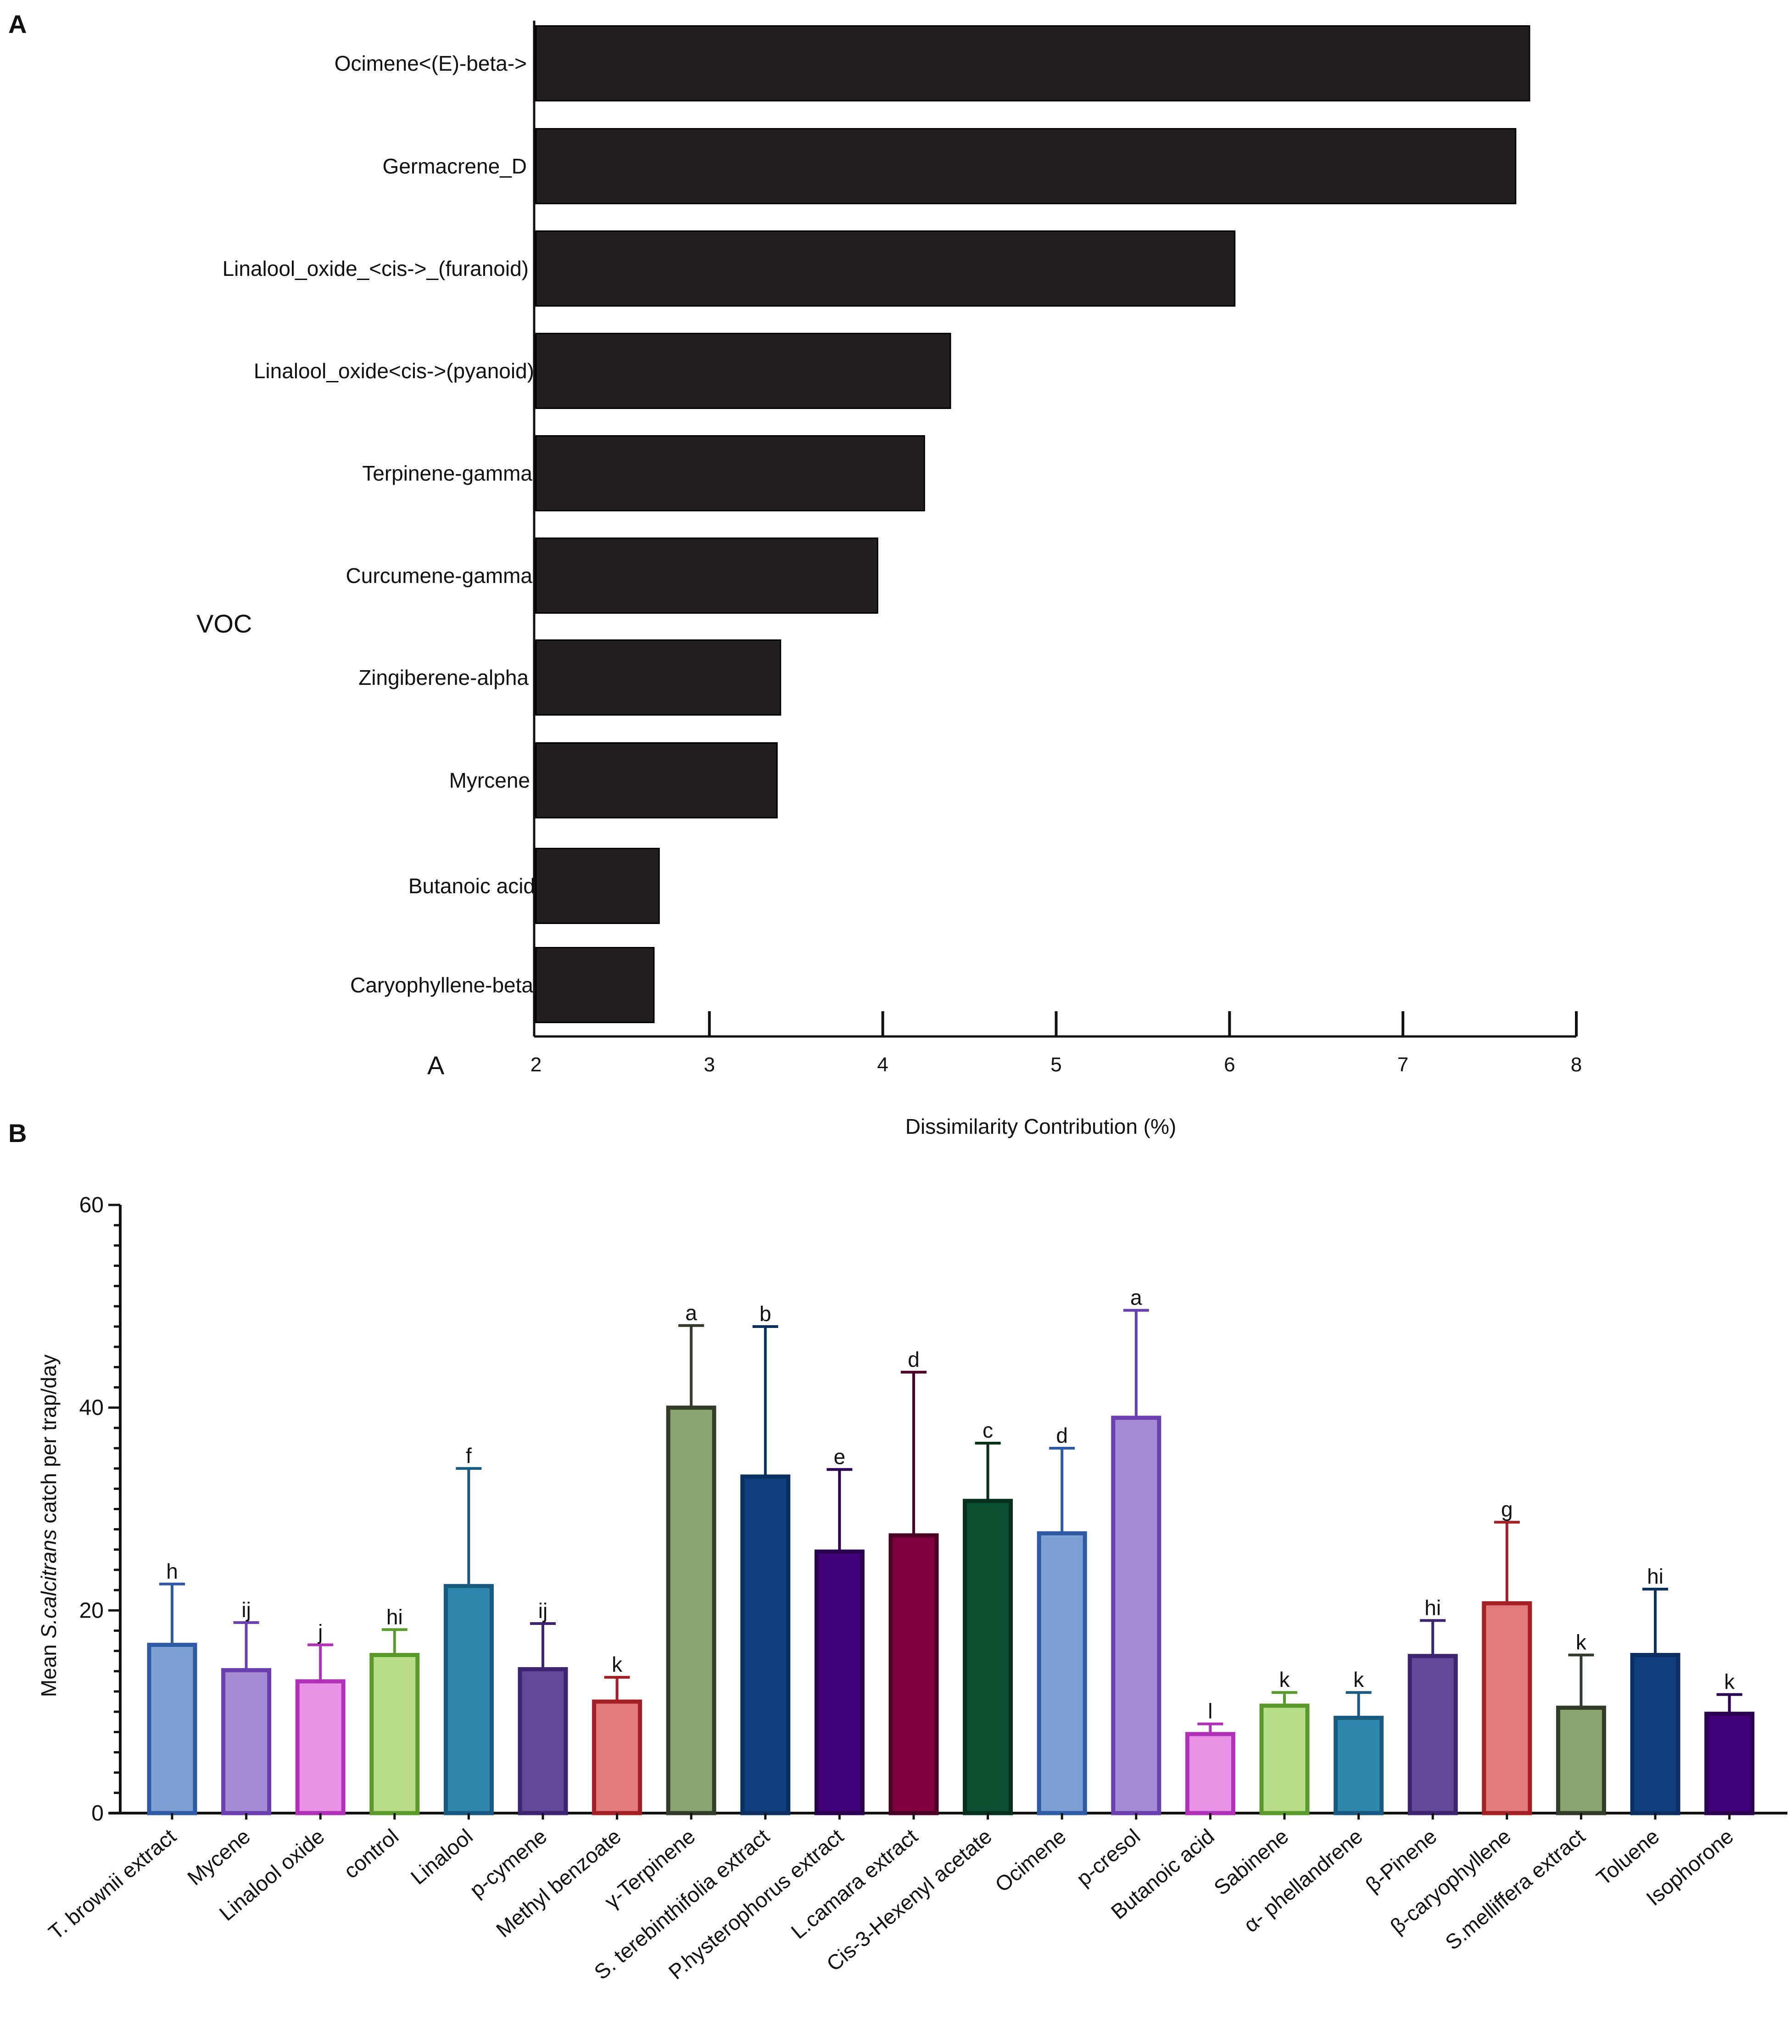  What do you see at coordinates (447, 473) in the screenshot?
I see `panel-a-category-label: Terpinene-gamma` at bounding box center [447, 473].